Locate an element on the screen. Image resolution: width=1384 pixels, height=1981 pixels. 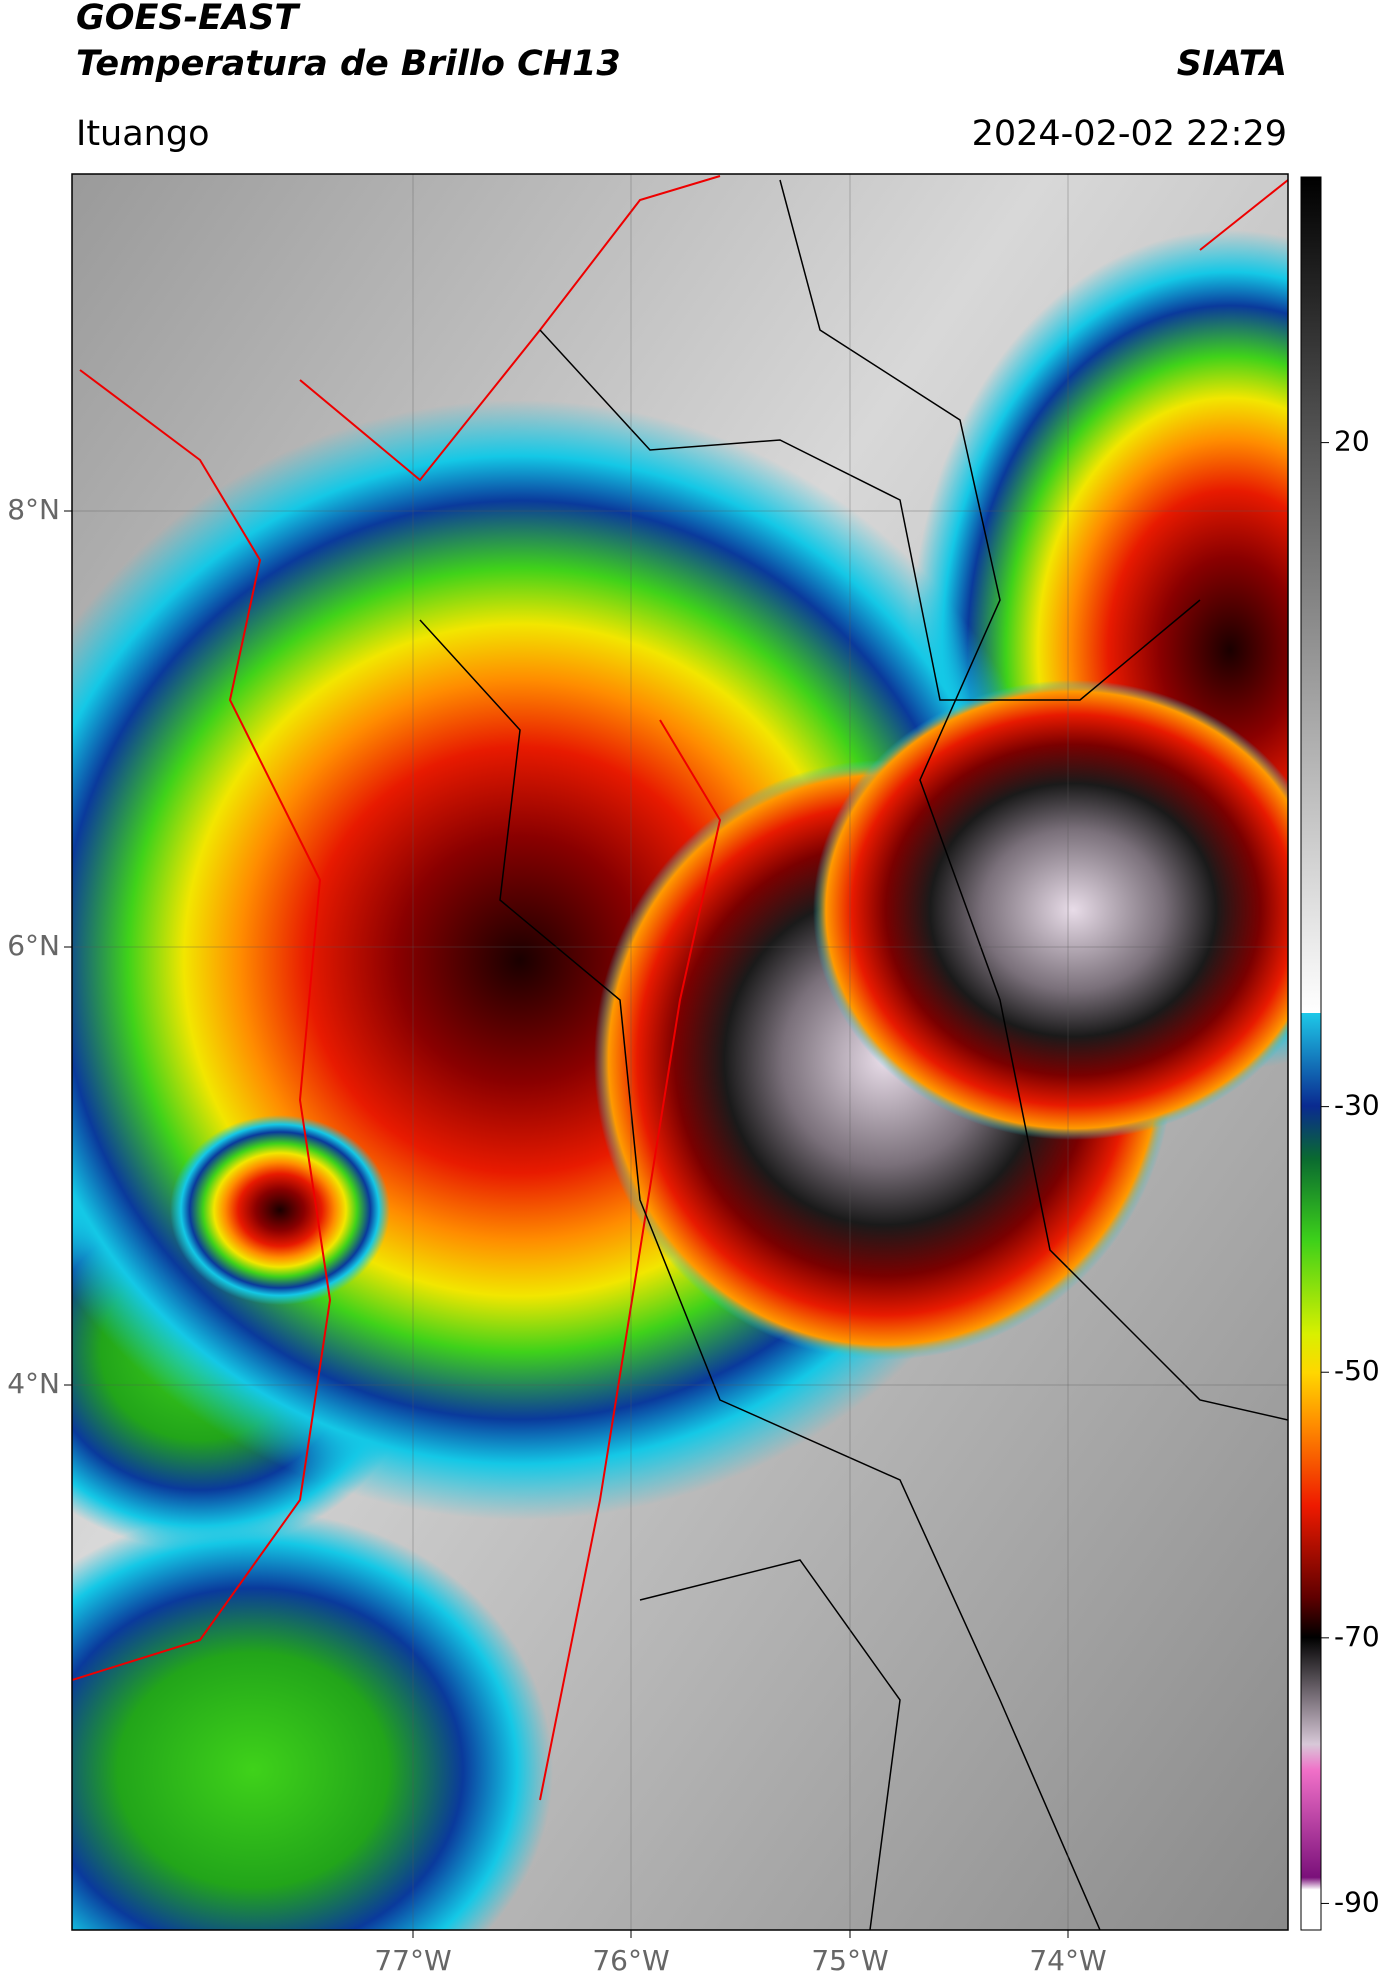
colorbar-tick-label: -50 is located at coordinates (1357, 1370).